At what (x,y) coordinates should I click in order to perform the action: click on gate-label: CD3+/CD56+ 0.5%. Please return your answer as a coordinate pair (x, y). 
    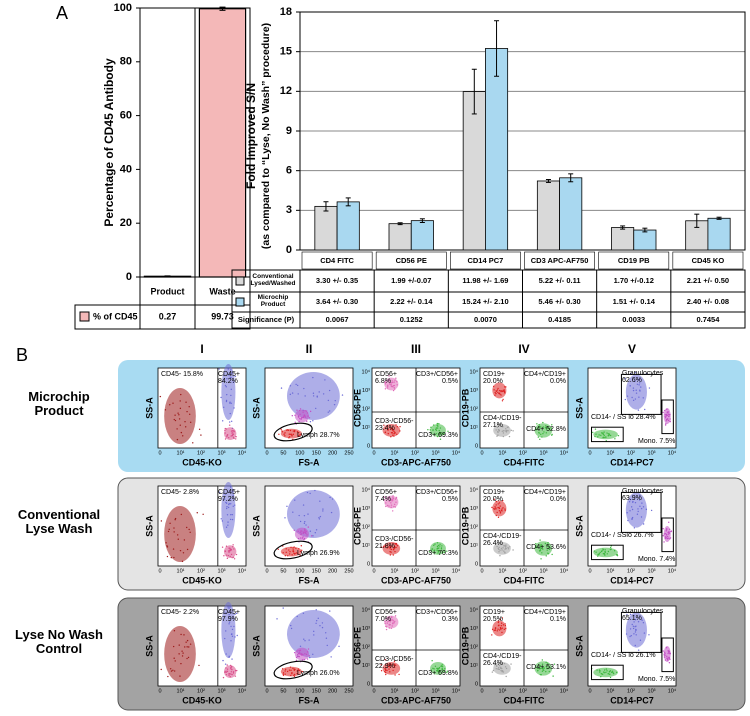
    Looking at the image, I should click on (437, 496).